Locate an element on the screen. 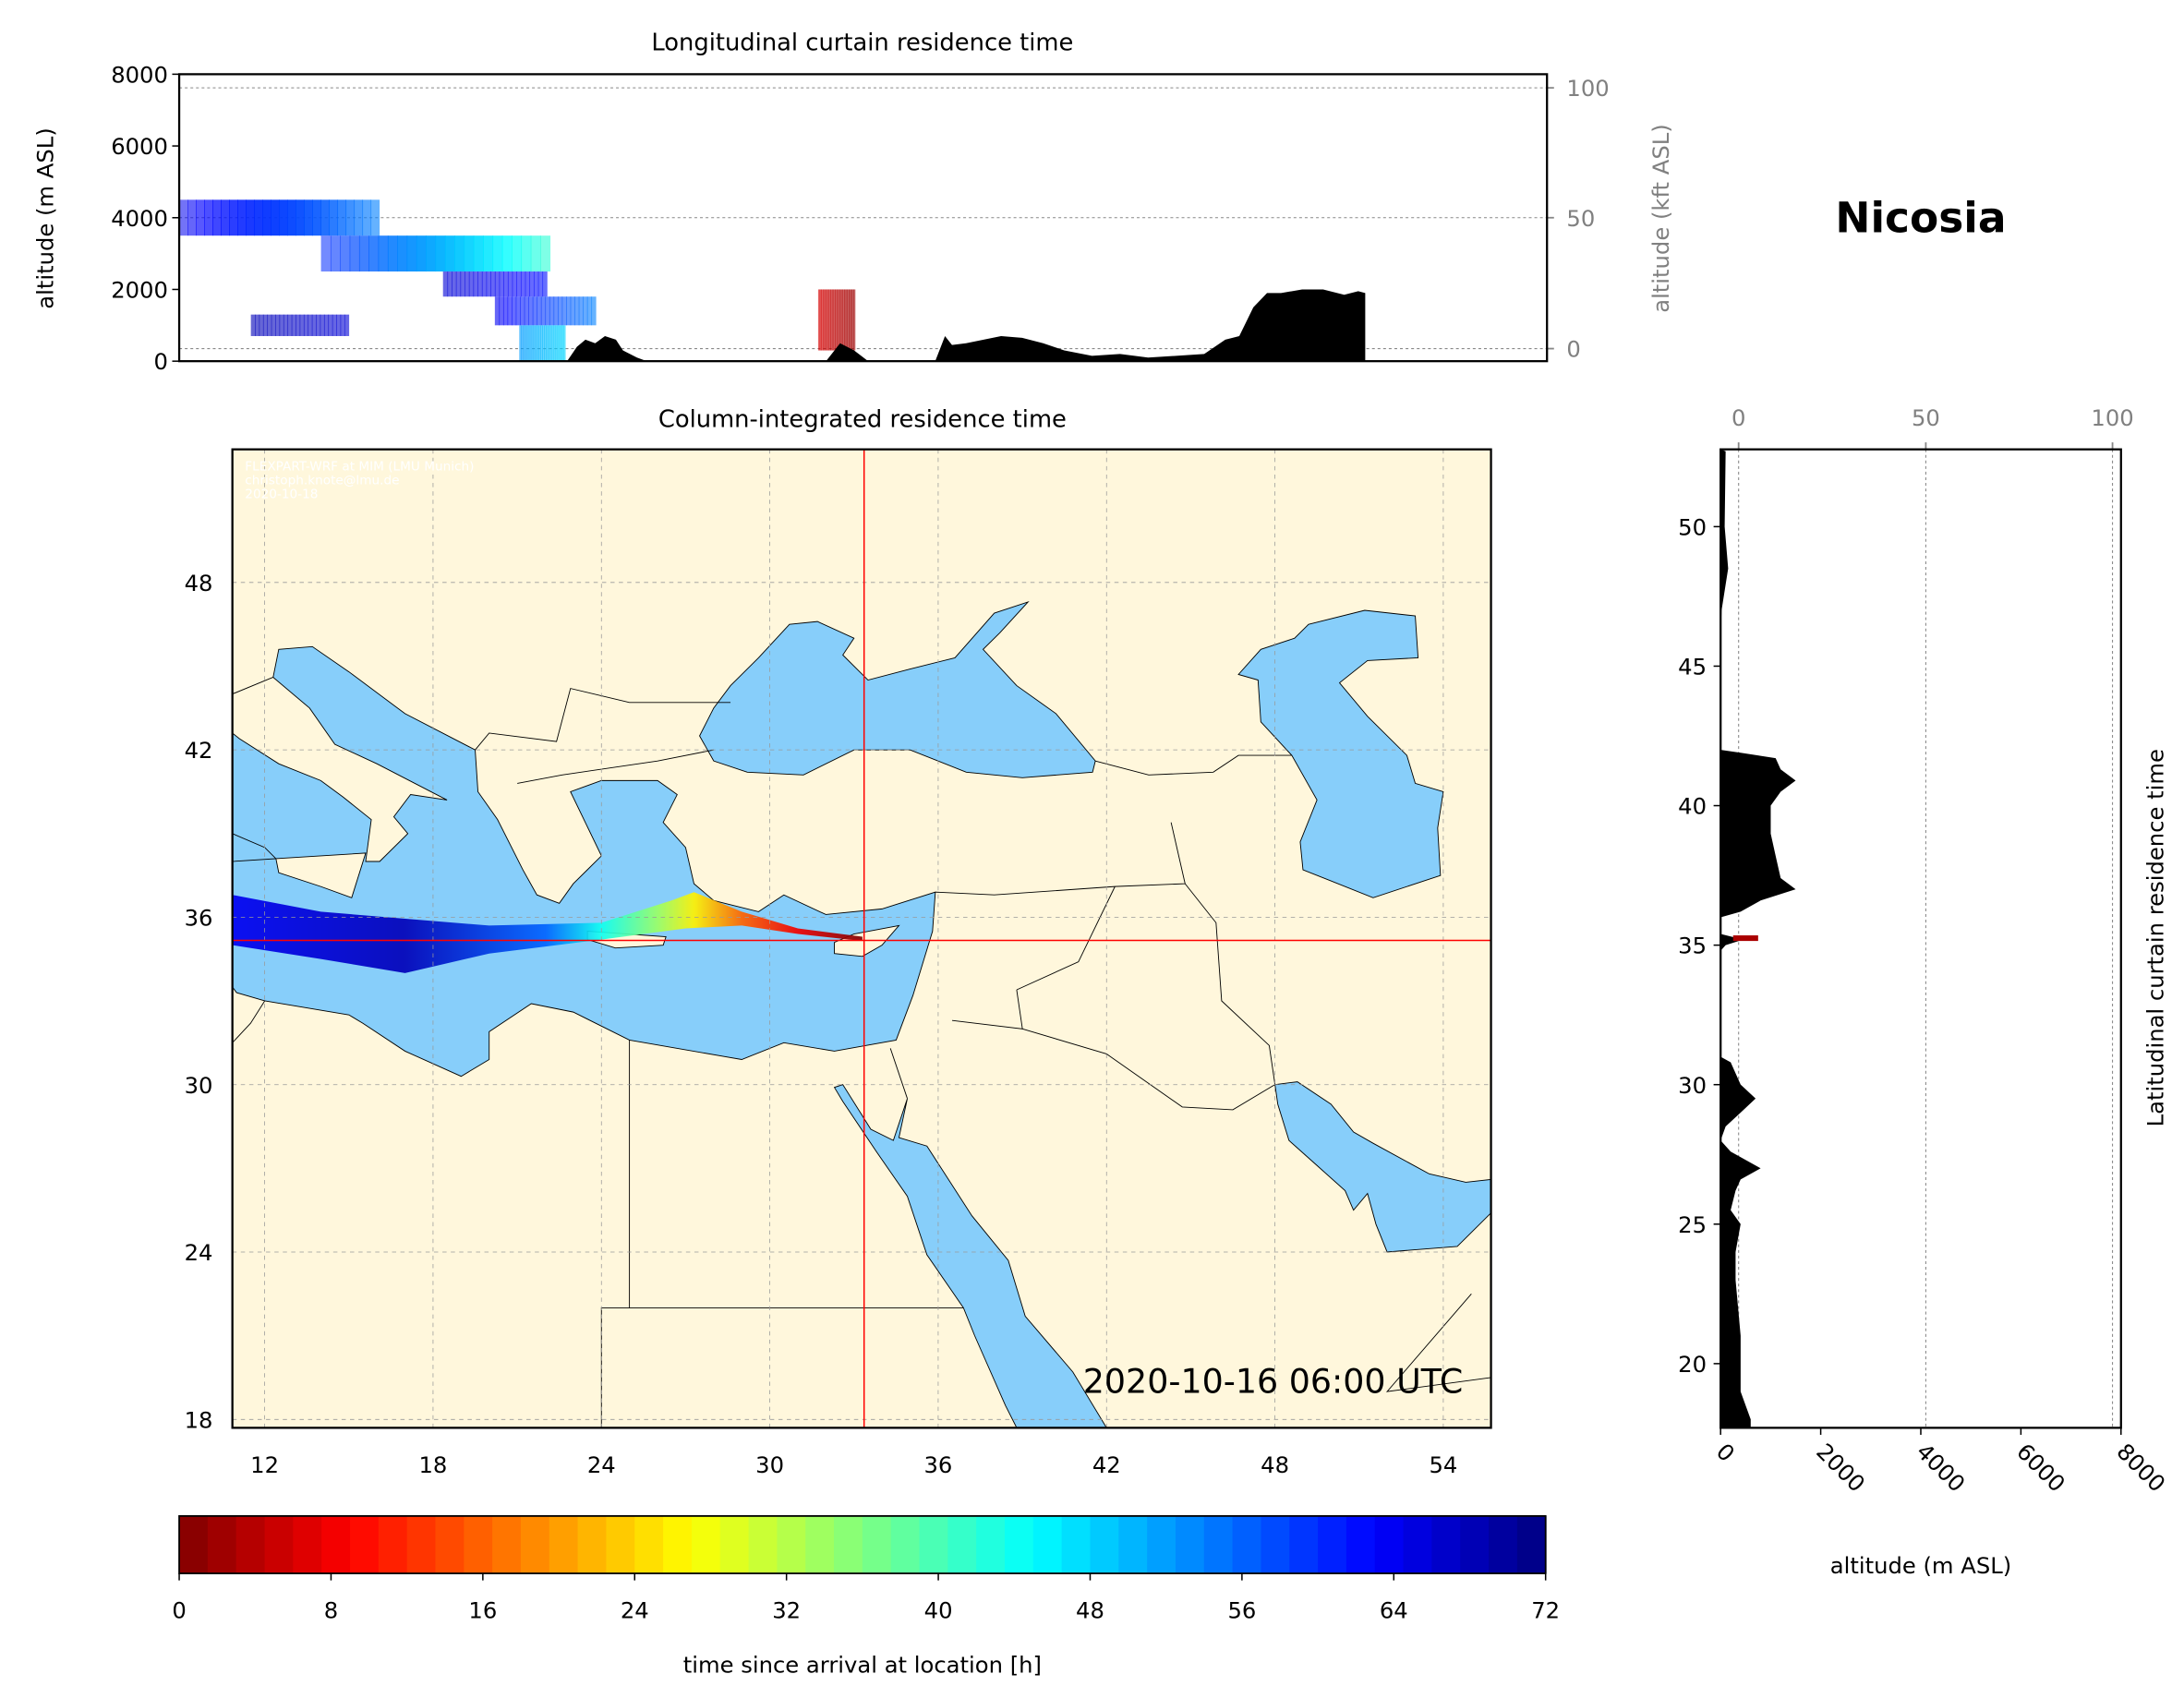  map-title: Column-integrated residence time is located at coordinates (862, 419).